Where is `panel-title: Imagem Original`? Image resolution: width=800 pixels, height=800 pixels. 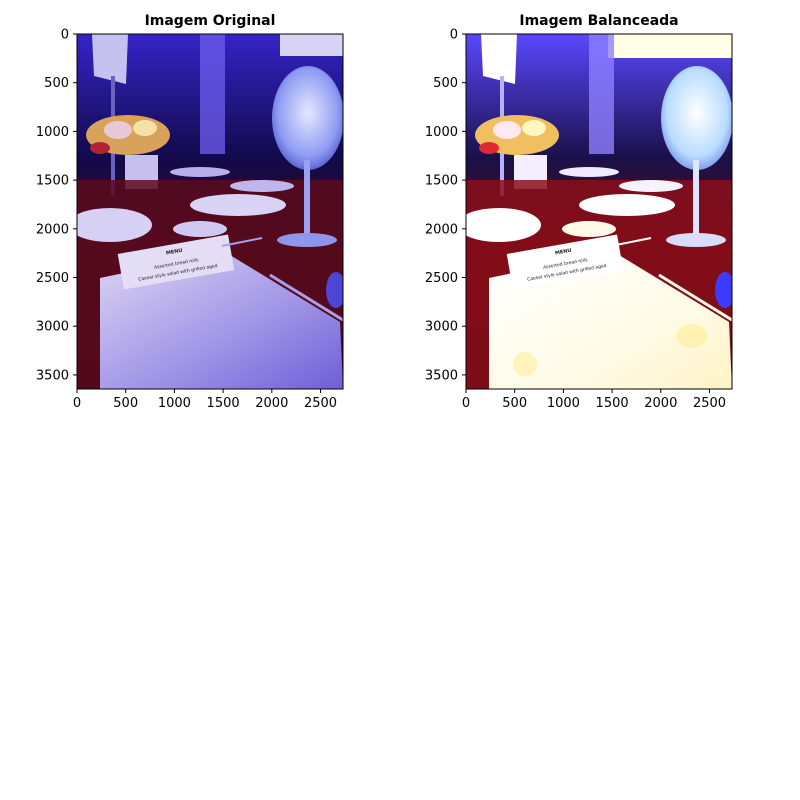
panel-title: Imagem Original is located at coordinates (210, 21).